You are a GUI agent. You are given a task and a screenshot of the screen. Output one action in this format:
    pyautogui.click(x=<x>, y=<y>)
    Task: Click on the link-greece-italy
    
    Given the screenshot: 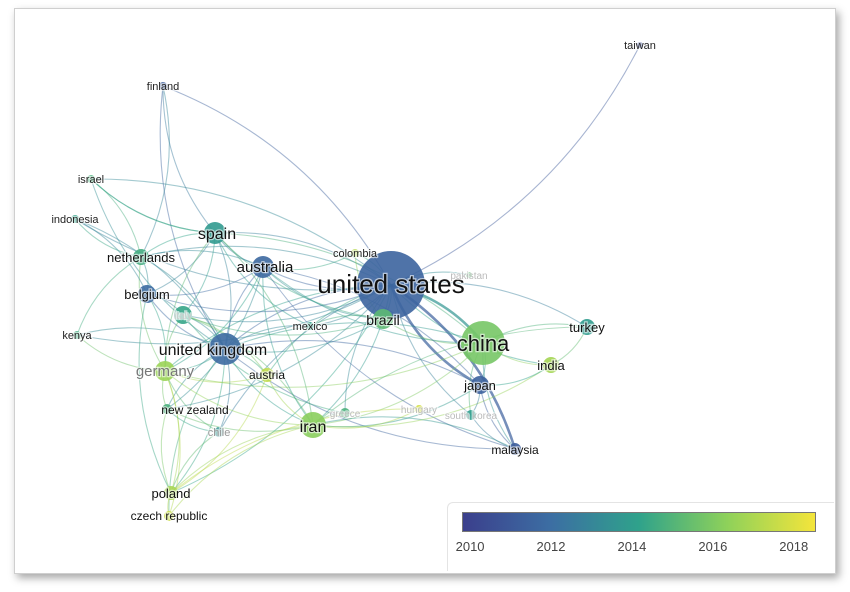 What is the action you would take?
    pyautogui.click(x=264, y=364)
    